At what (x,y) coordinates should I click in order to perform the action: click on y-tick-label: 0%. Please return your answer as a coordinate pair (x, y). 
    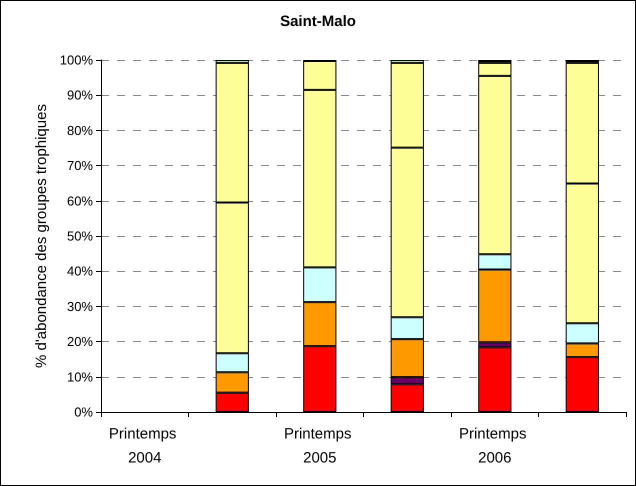
    Looking at the image, I should click on (84, 412).